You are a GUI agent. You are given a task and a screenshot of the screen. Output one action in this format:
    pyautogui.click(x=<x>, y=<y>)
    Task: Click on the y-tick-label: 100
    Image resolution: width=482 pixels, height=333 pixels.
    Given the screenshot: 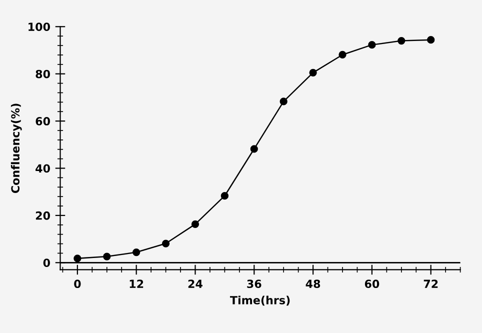 What is the action you would take?
    pyautogui.click(x=39, y=27)
    